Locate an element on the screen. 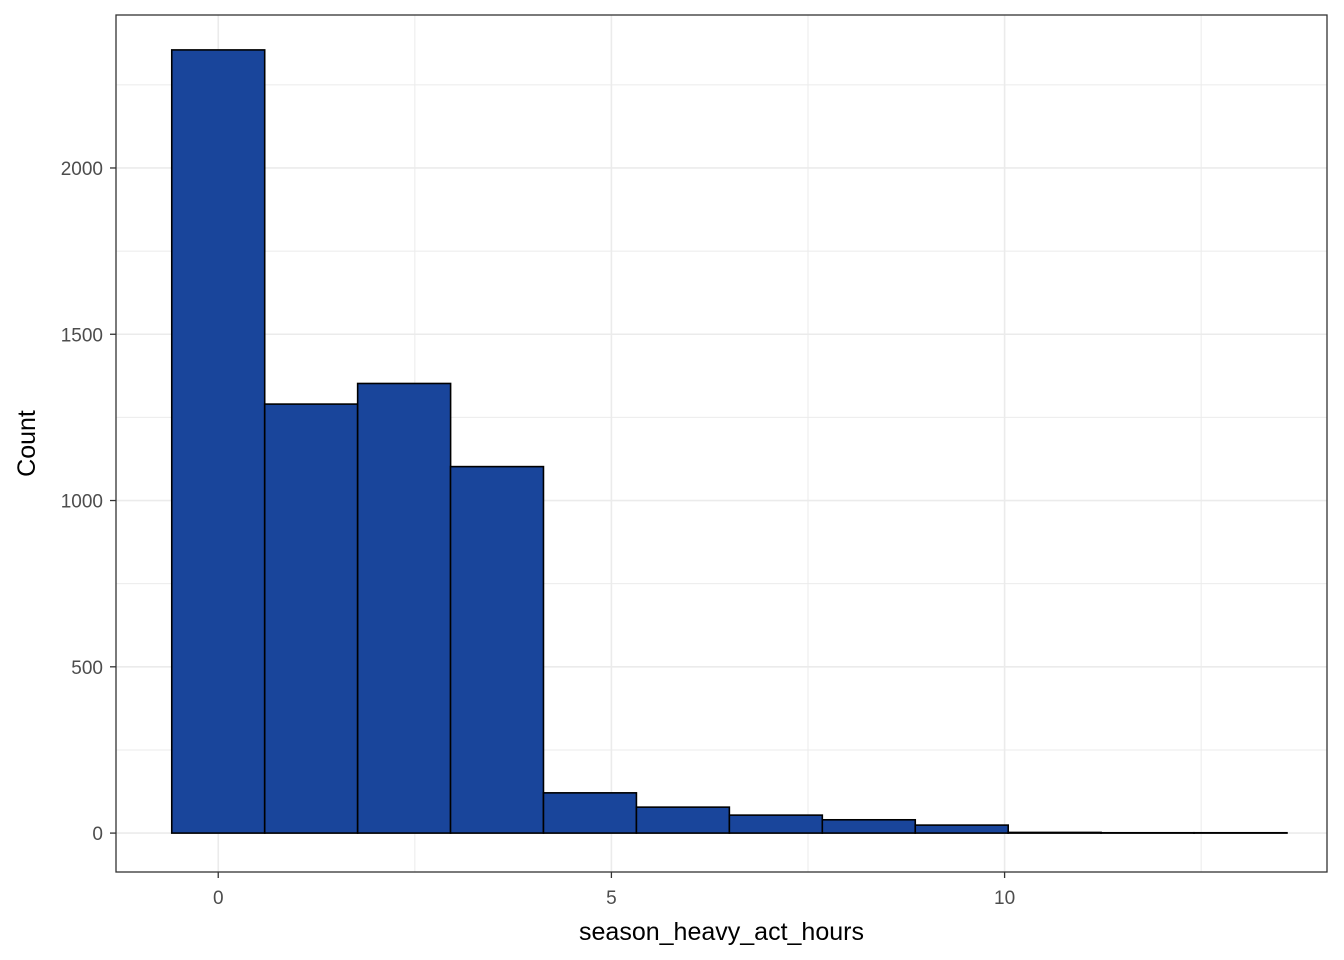 This screenshot has width=1344, height=960. y-tick-label: 0 is located at coordinates (97, 834).